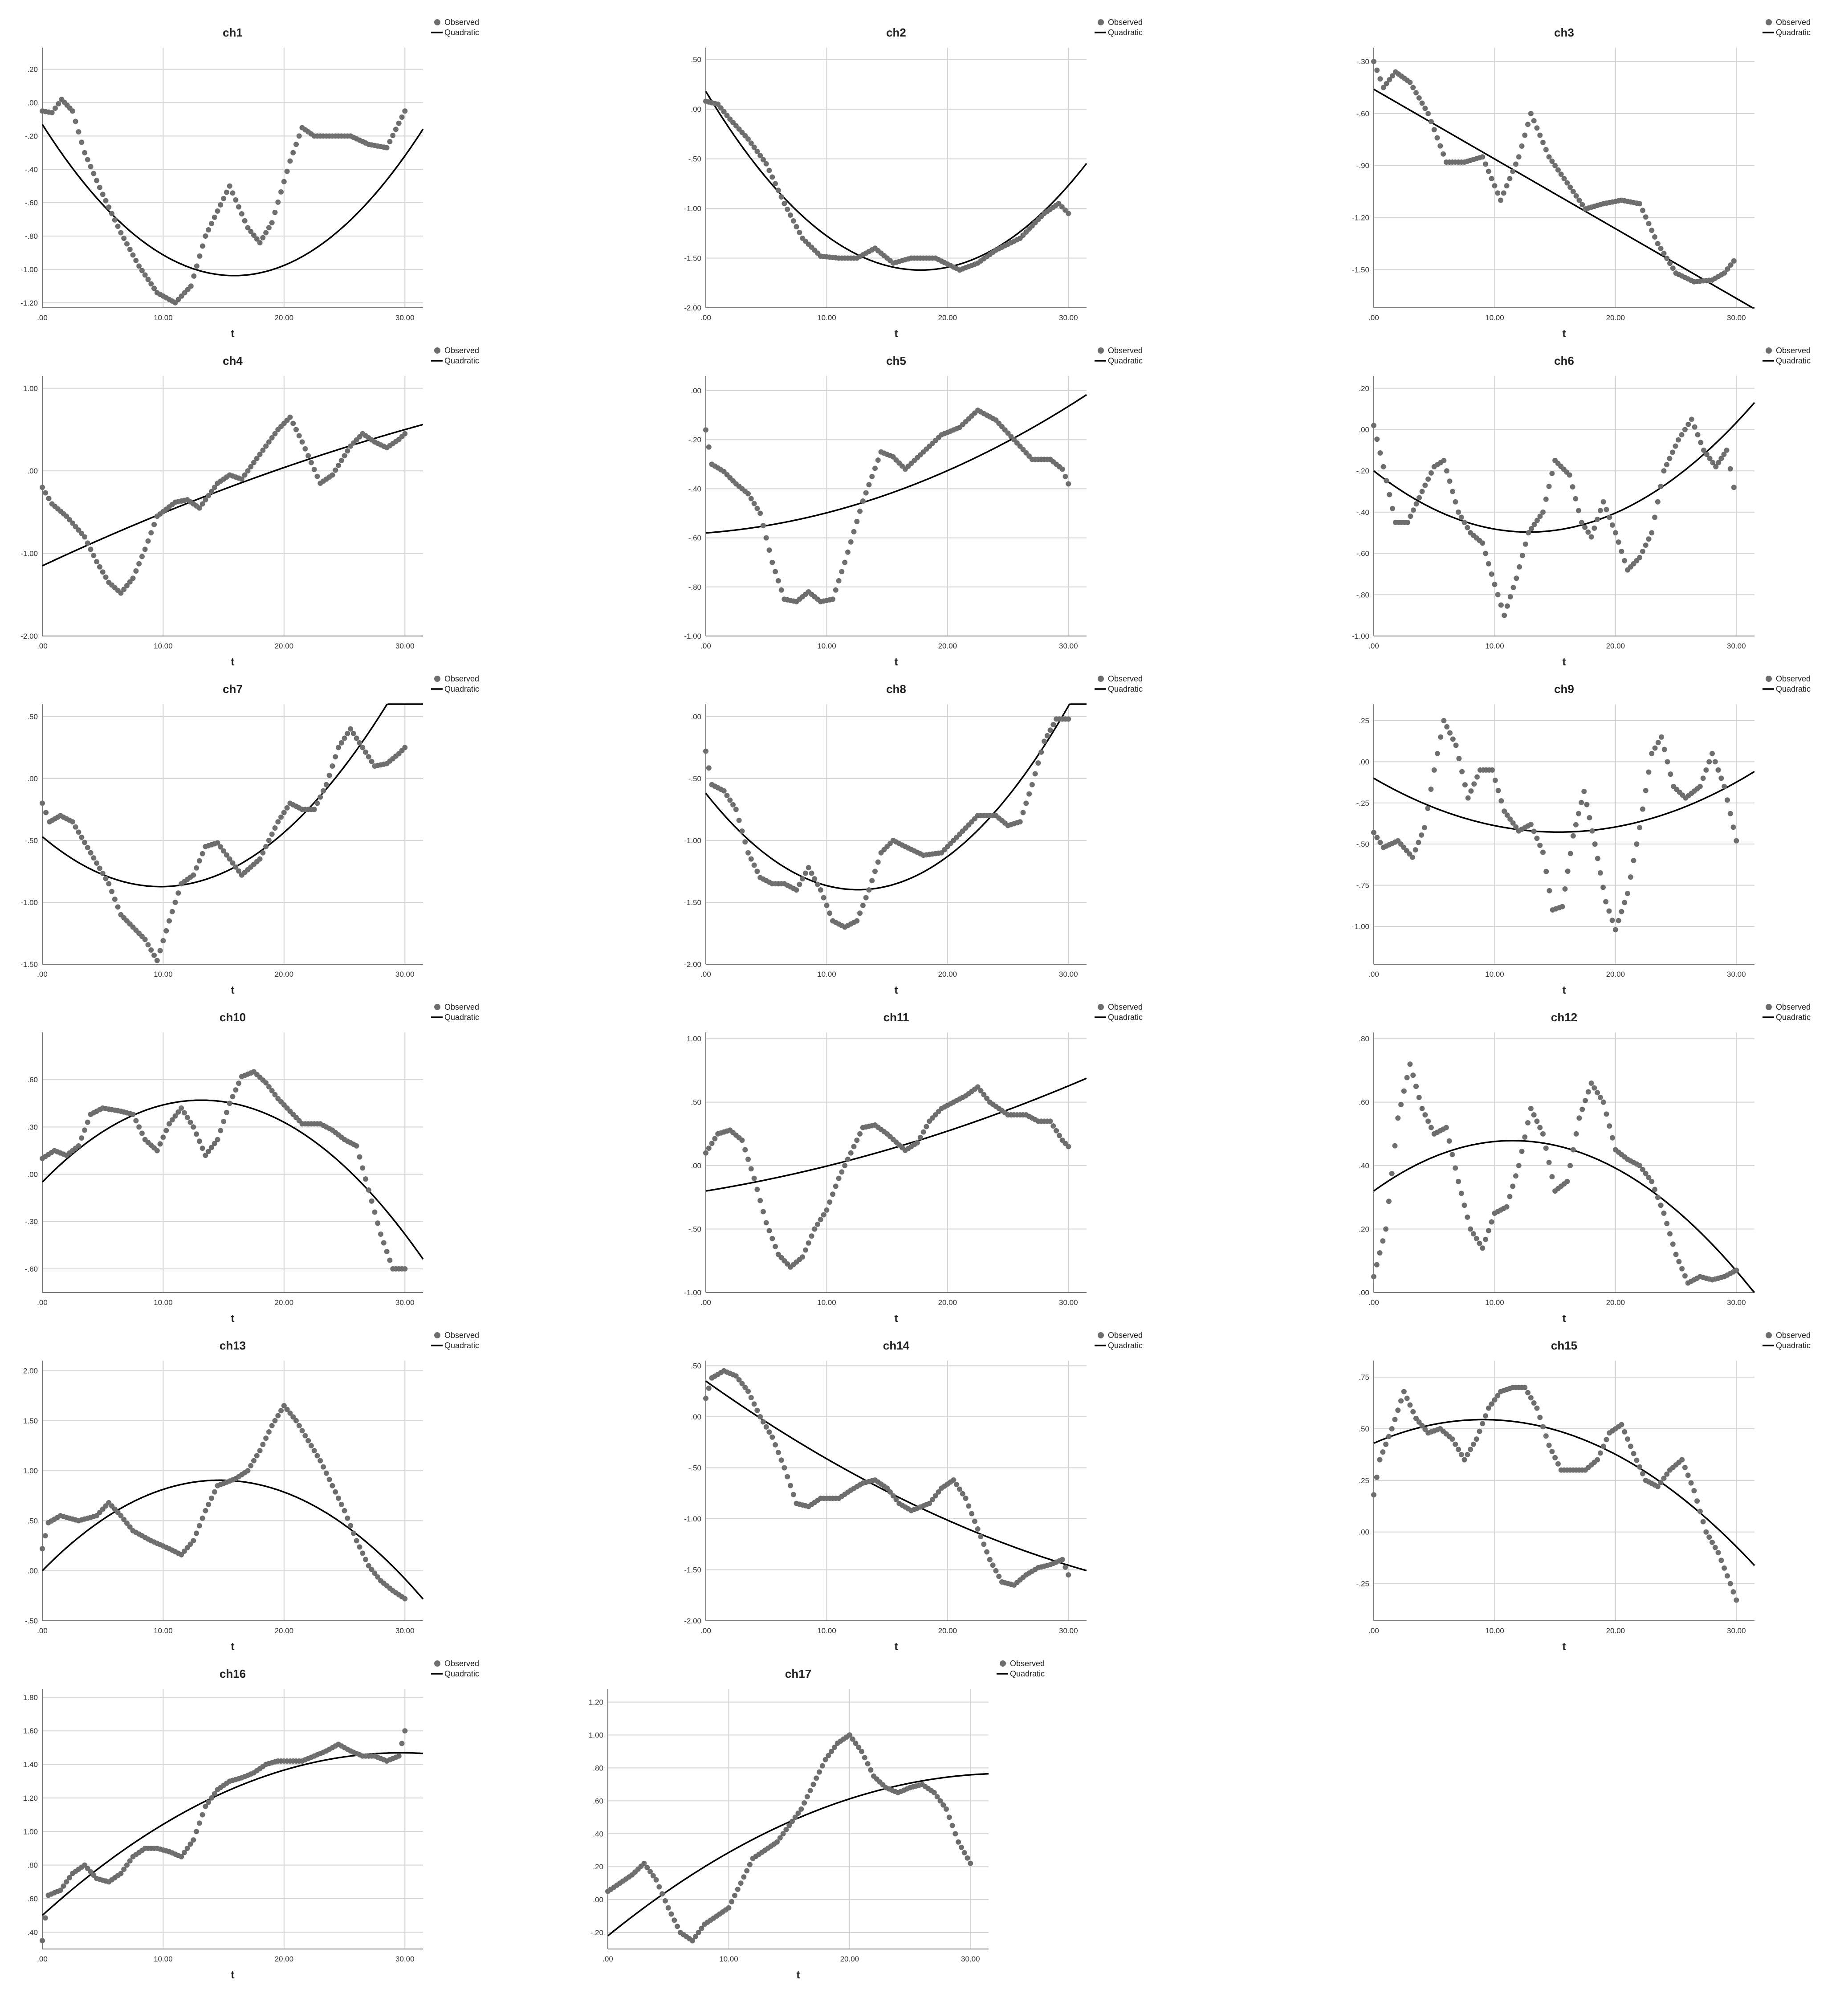 The height and width of the screenshot is (2002, 1848). Describe the element at coordinates (1793, 32) in the screenshot. I see `legend-fit-label: Quadratic` at that location.